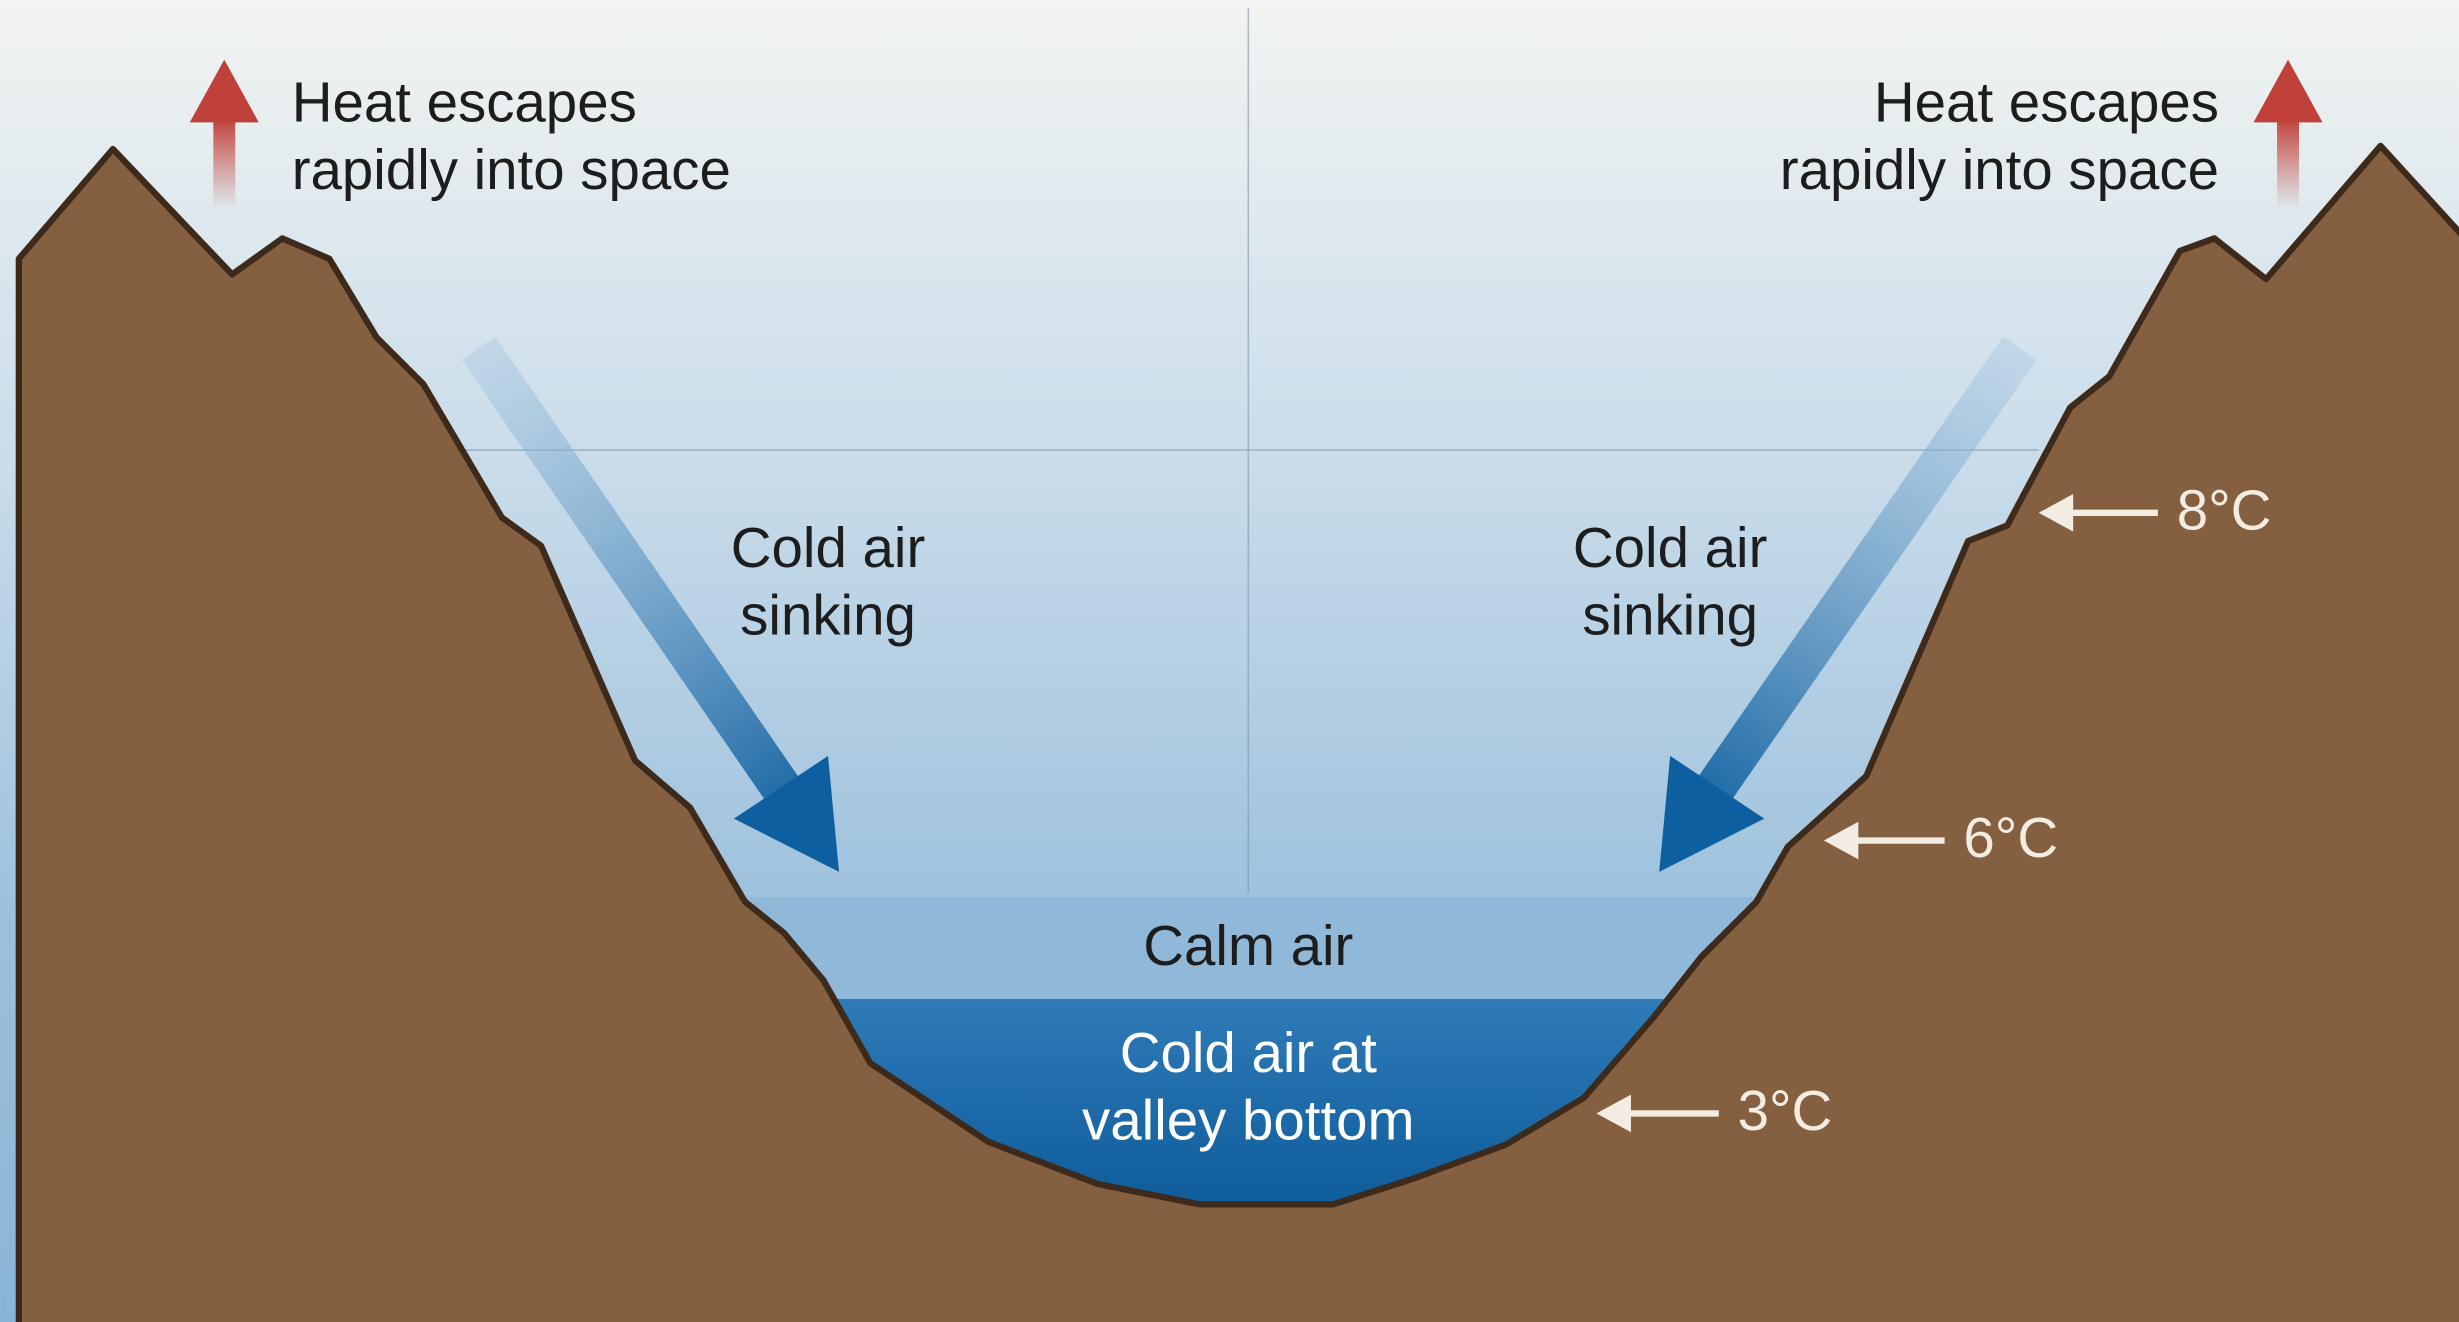 This screenshot has height=1322, width=2459. I want to click on temperature-label: 8°C, so click(2224, 509).